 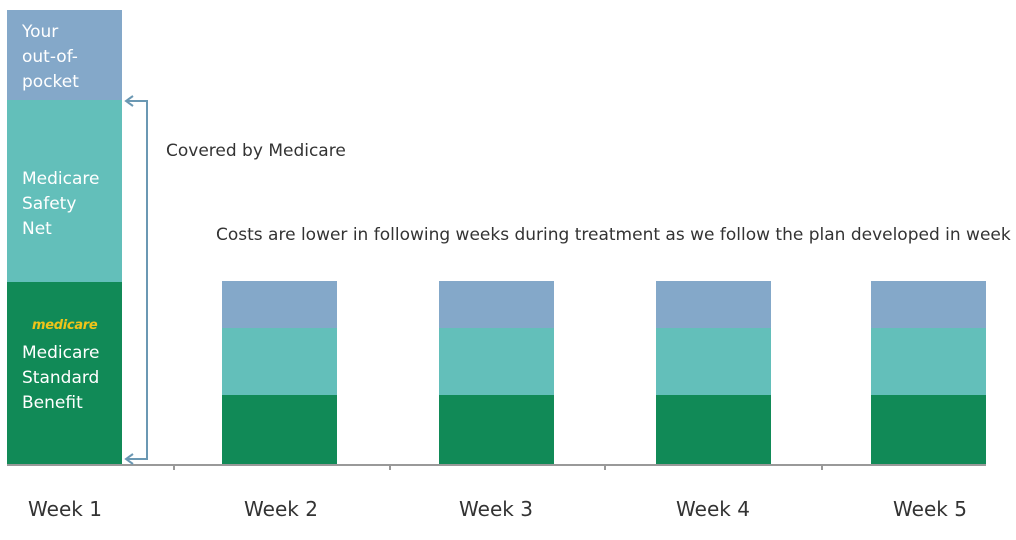 What do you see at coordinates (61, 378) in the screenshot?
I see `label-standard-benefit: Medicare Standard Benefit` at bounding box center [61, 378].